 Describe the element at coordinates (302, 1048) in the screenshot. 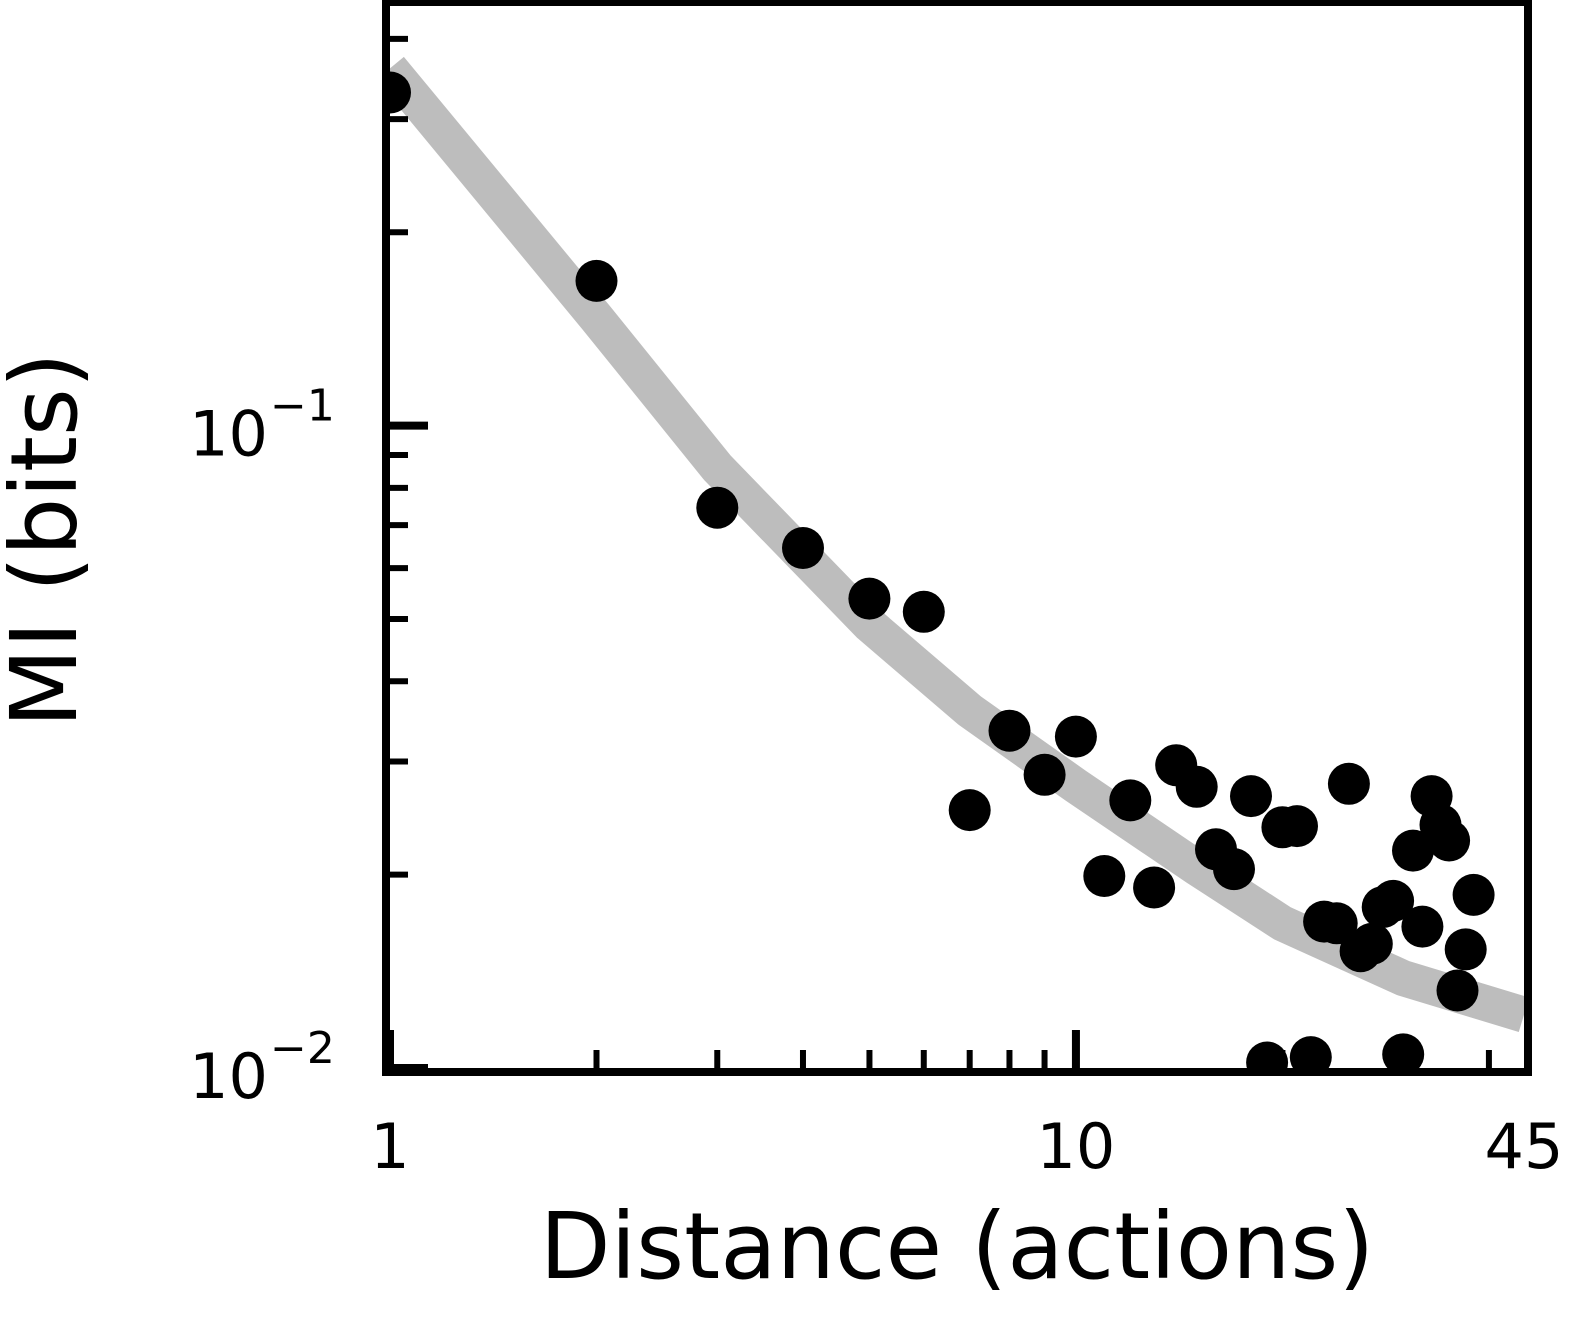

I see `y-tick-exponent: −2` at that location.